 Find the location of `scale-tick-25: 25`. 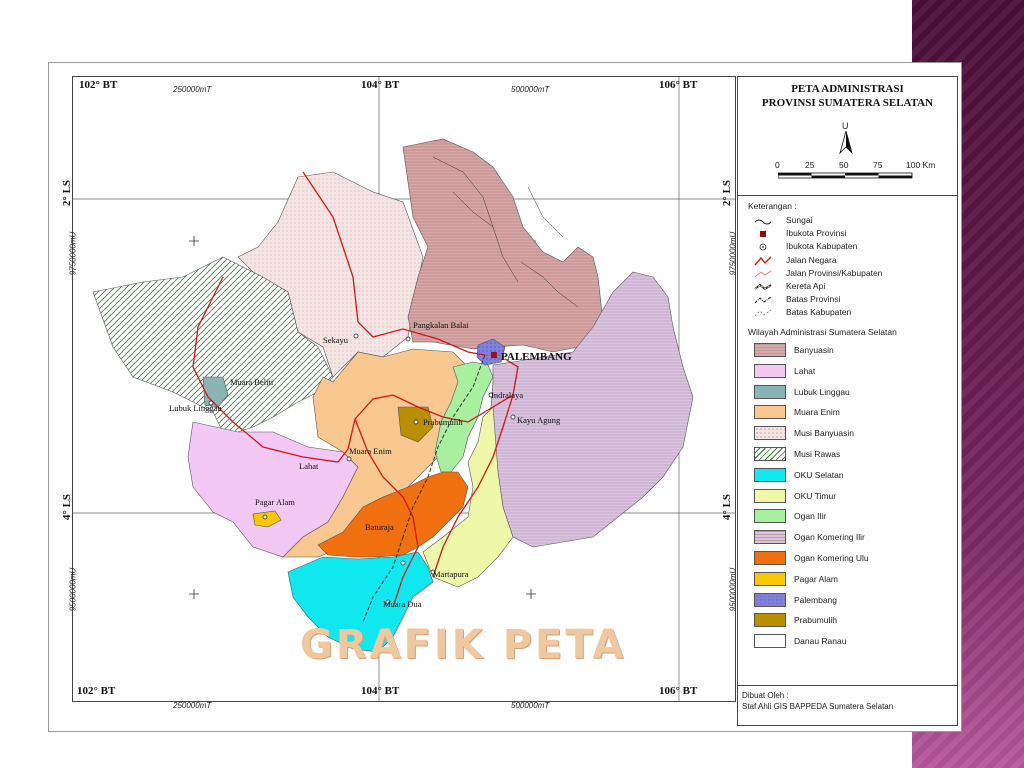

scale-tick-25: 25 is located at coordinates (810, 165).